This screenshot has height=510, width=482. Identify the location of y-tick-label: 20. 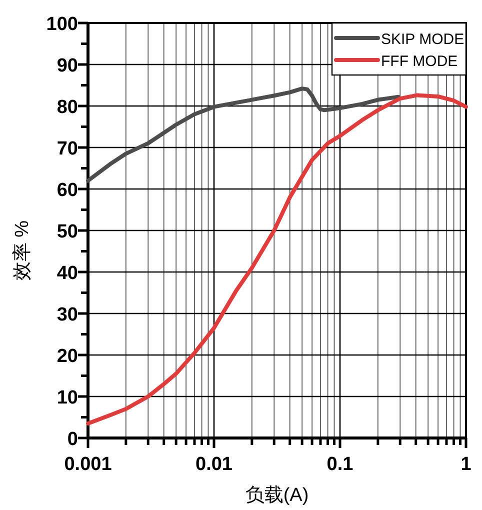
(67, 356).